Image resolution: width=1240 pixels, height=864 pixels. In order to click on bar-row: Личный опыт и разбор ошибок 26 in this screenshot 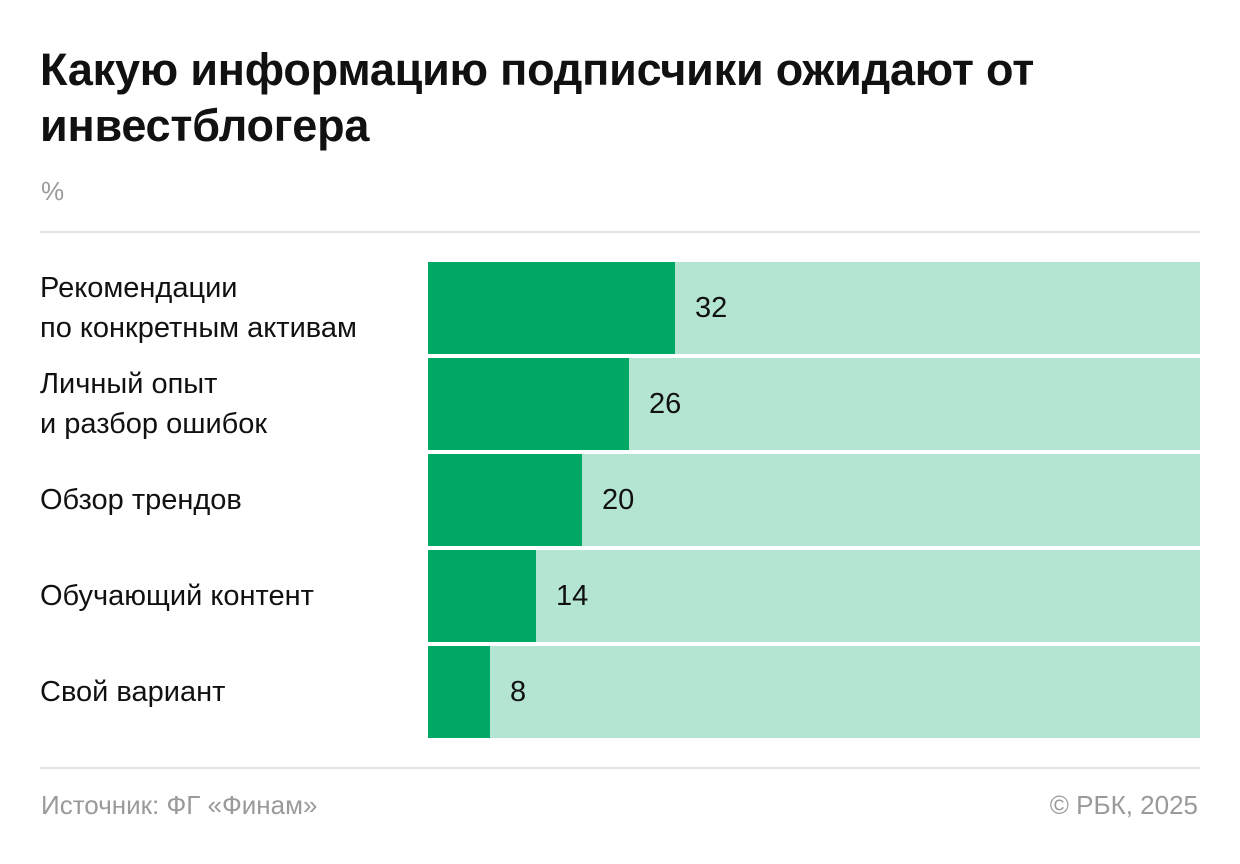, I will do `click(620, 404)`.